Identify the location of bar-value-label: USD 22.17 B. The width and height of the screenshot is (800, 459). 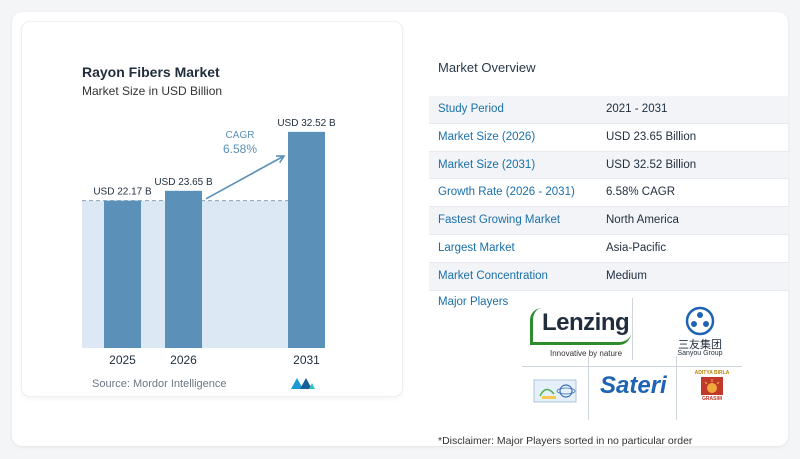
(122, 192).